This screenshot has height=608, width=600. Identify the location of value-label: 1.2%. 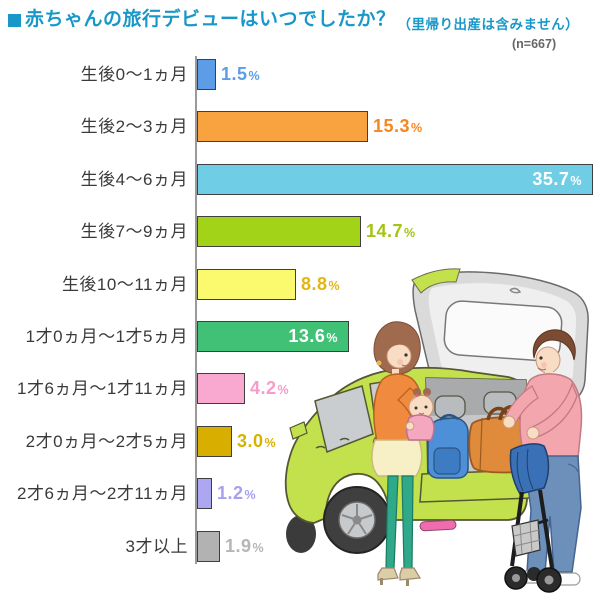
(237, 493).